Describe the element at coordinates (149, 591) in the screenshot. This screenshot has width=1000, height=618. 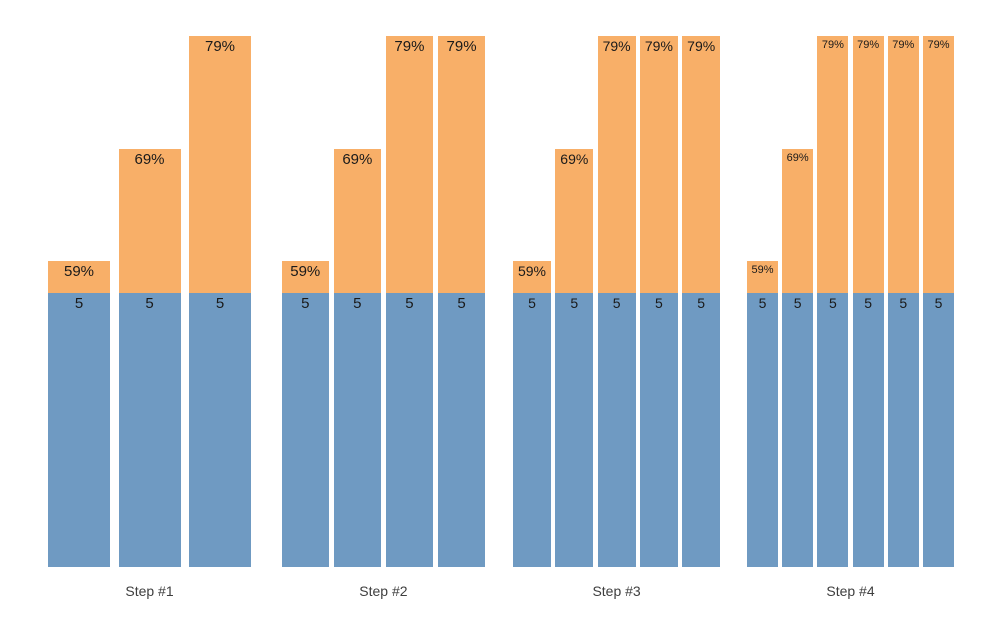
I see `x-axis-group-label: Step #1` at that location.